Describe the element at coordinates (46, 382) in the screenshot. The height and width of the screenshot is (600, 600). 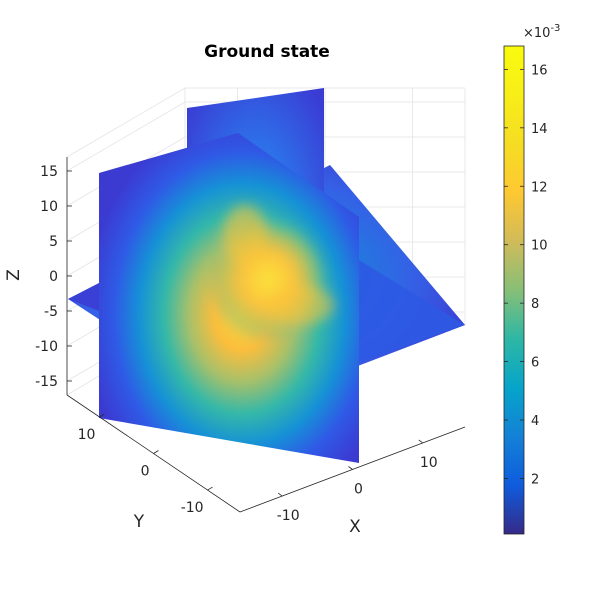
I see `z-tick-label: -15` at that location.